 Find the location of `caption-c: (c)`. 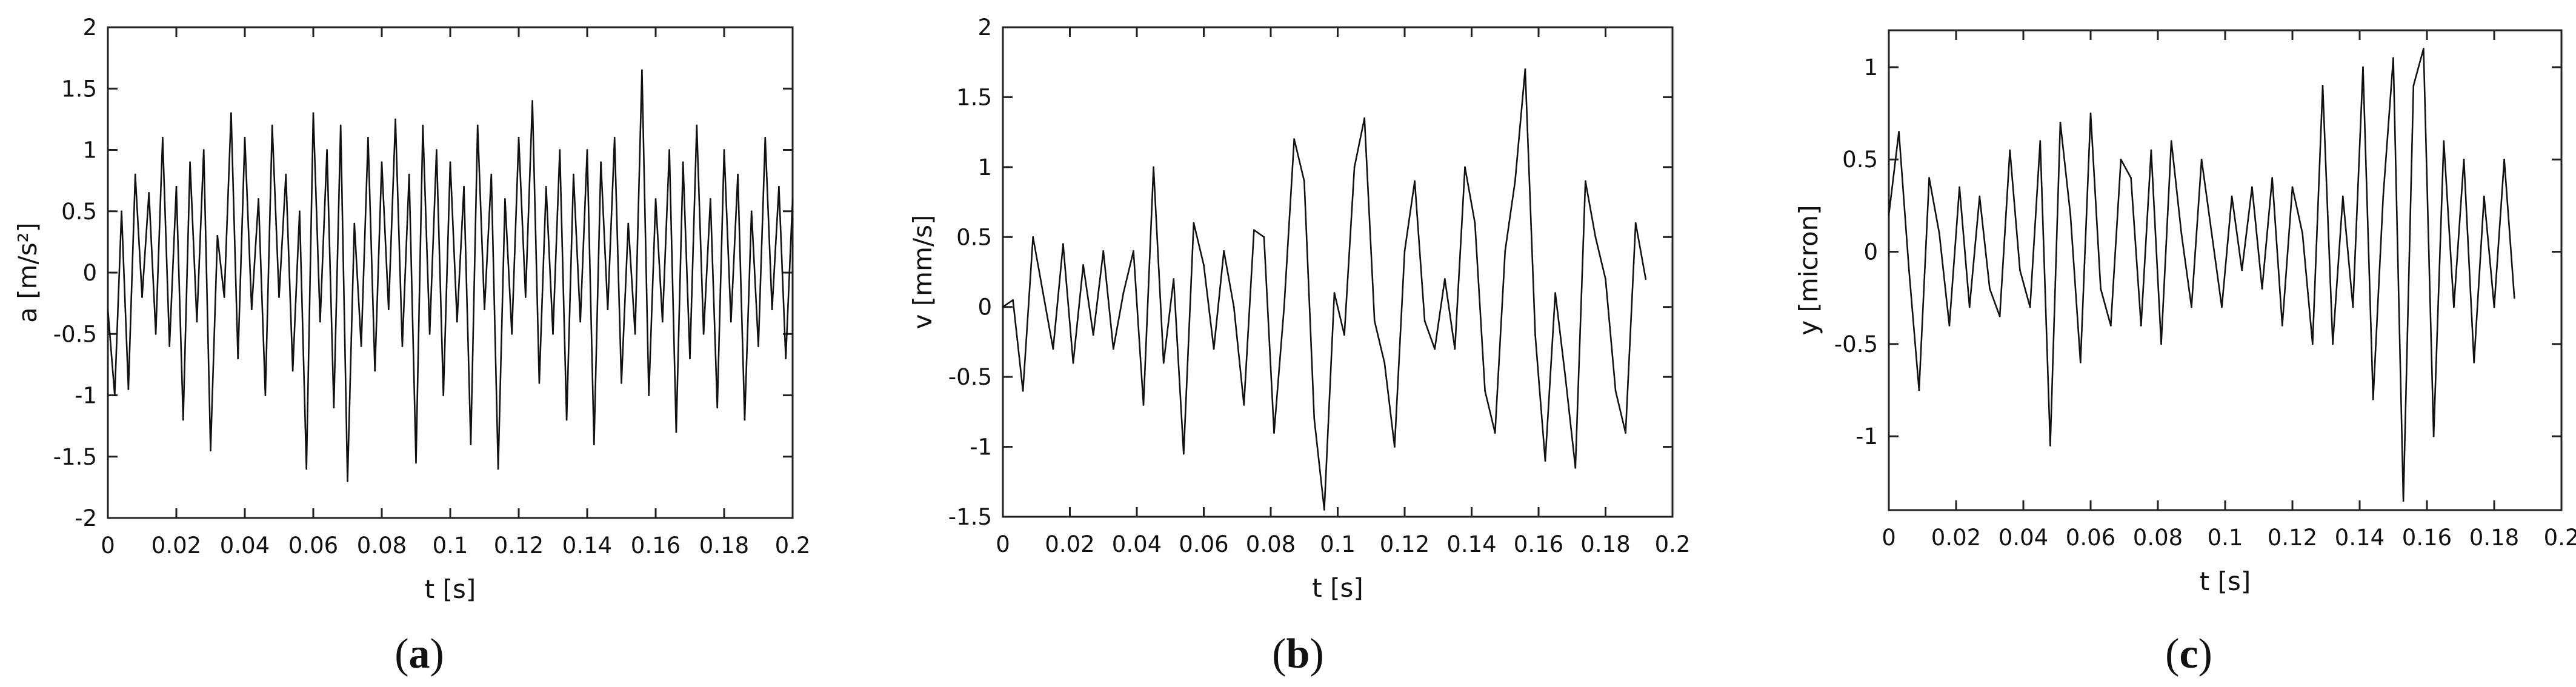

caption-c: (c) is located at coordinates (2188, 654).